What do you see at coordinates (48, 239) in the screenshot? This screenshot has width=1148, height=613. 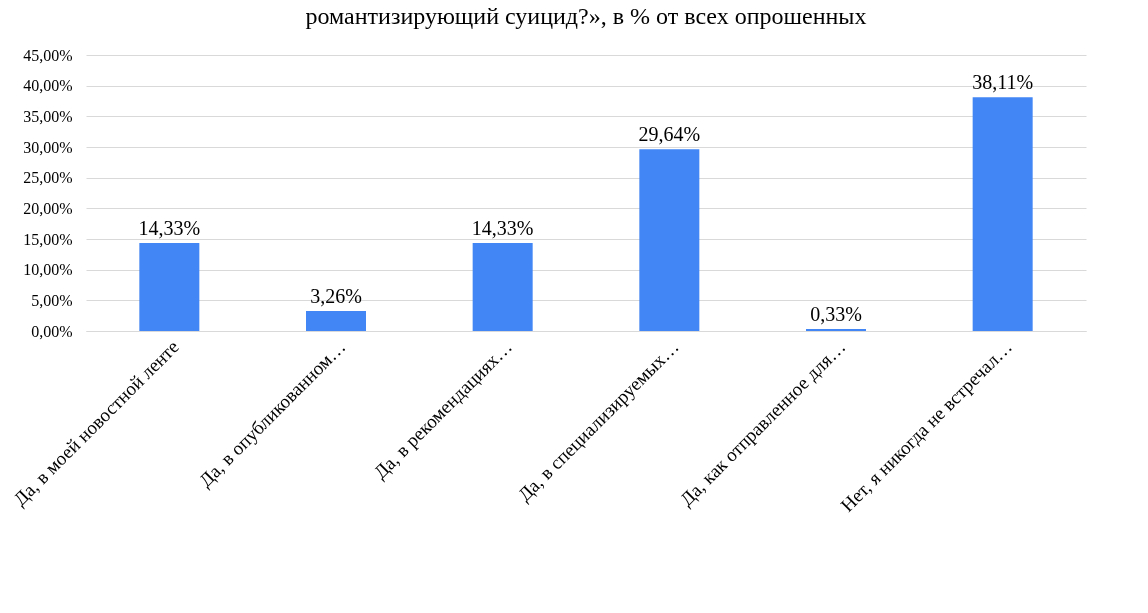 I see `y-tick-label: 15,00%` at bounding box center [48, 239].